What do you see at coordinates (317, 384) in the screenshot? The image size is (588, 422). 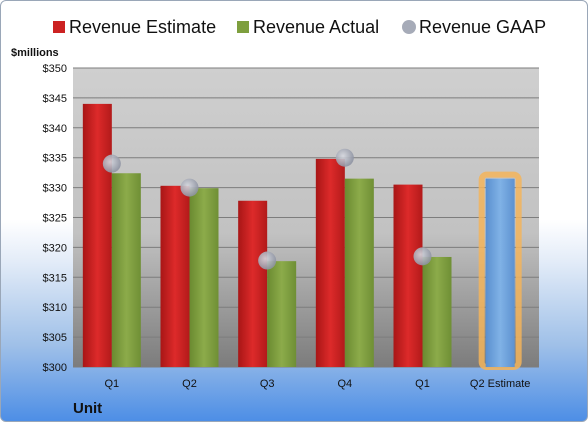 I see `x-axis-ticks: Q1 Q2 Q3 Q4 Q1 Q2 Estimate` at bounding box center [317, 384].